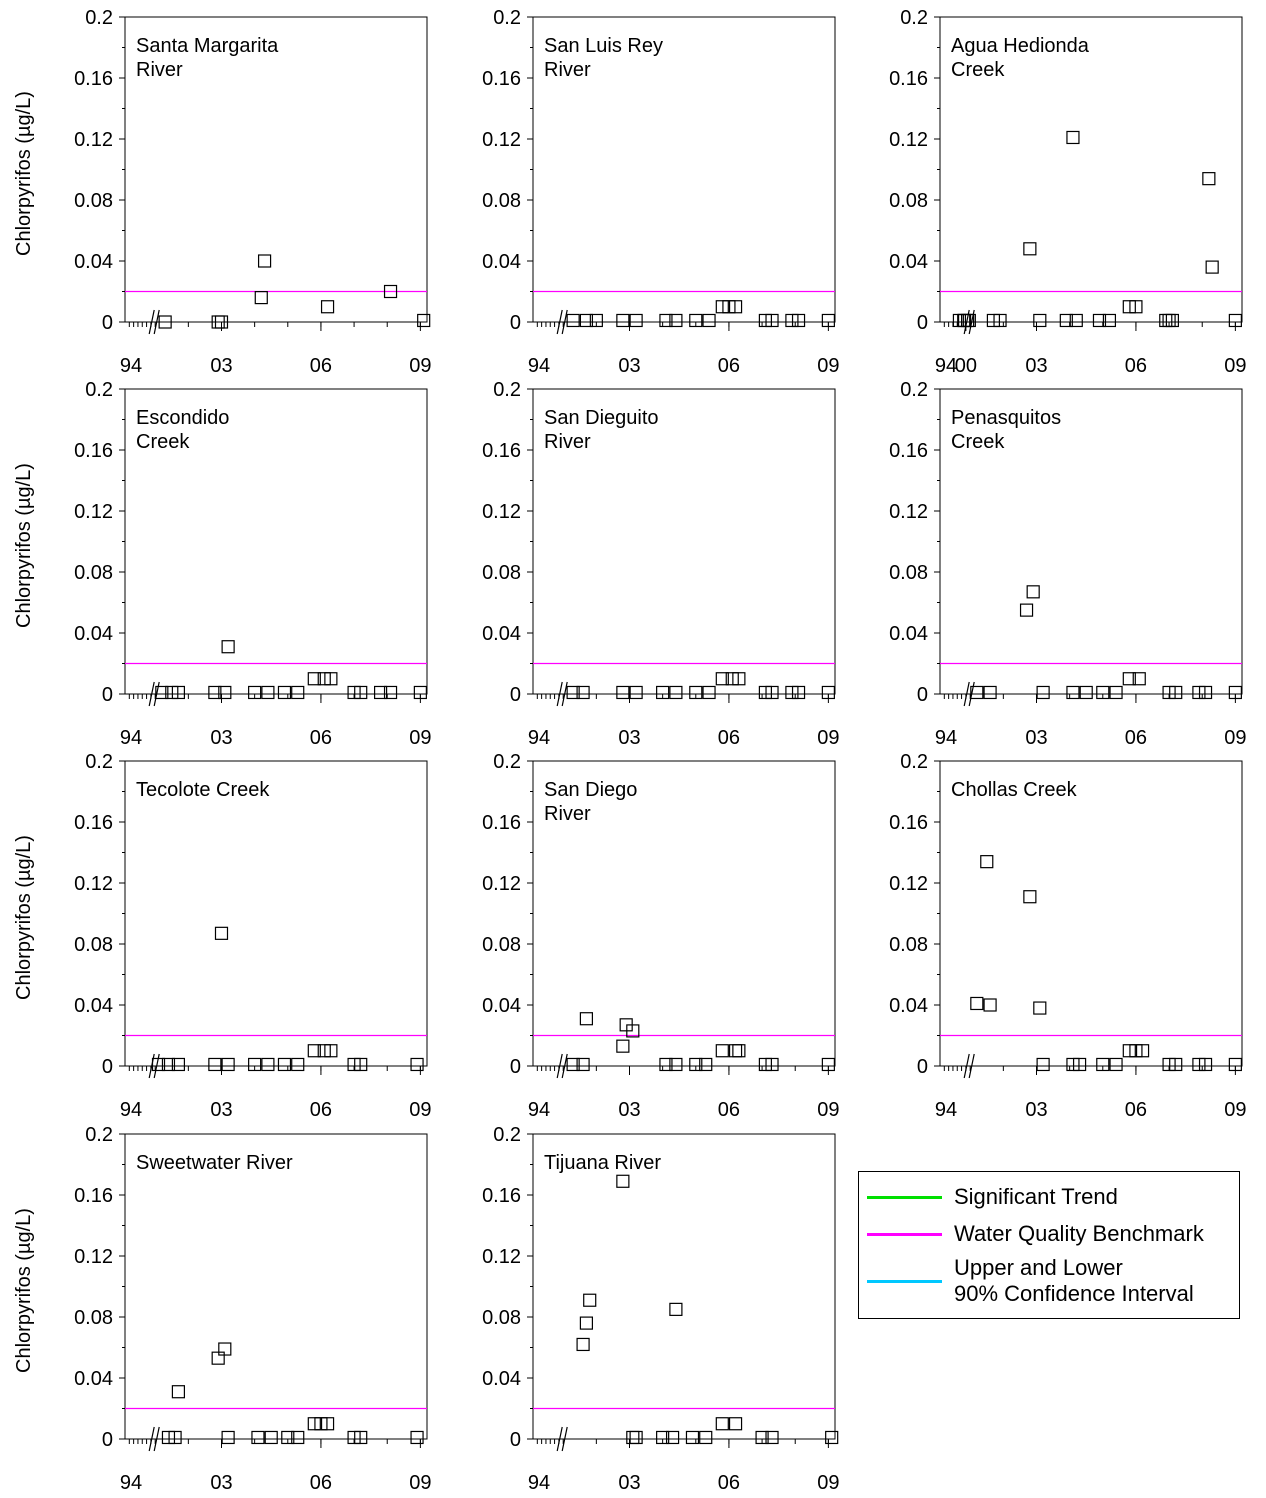 The image size is (1266, 1498). I want to click on x-tick-label: 00, so click(966, 366).